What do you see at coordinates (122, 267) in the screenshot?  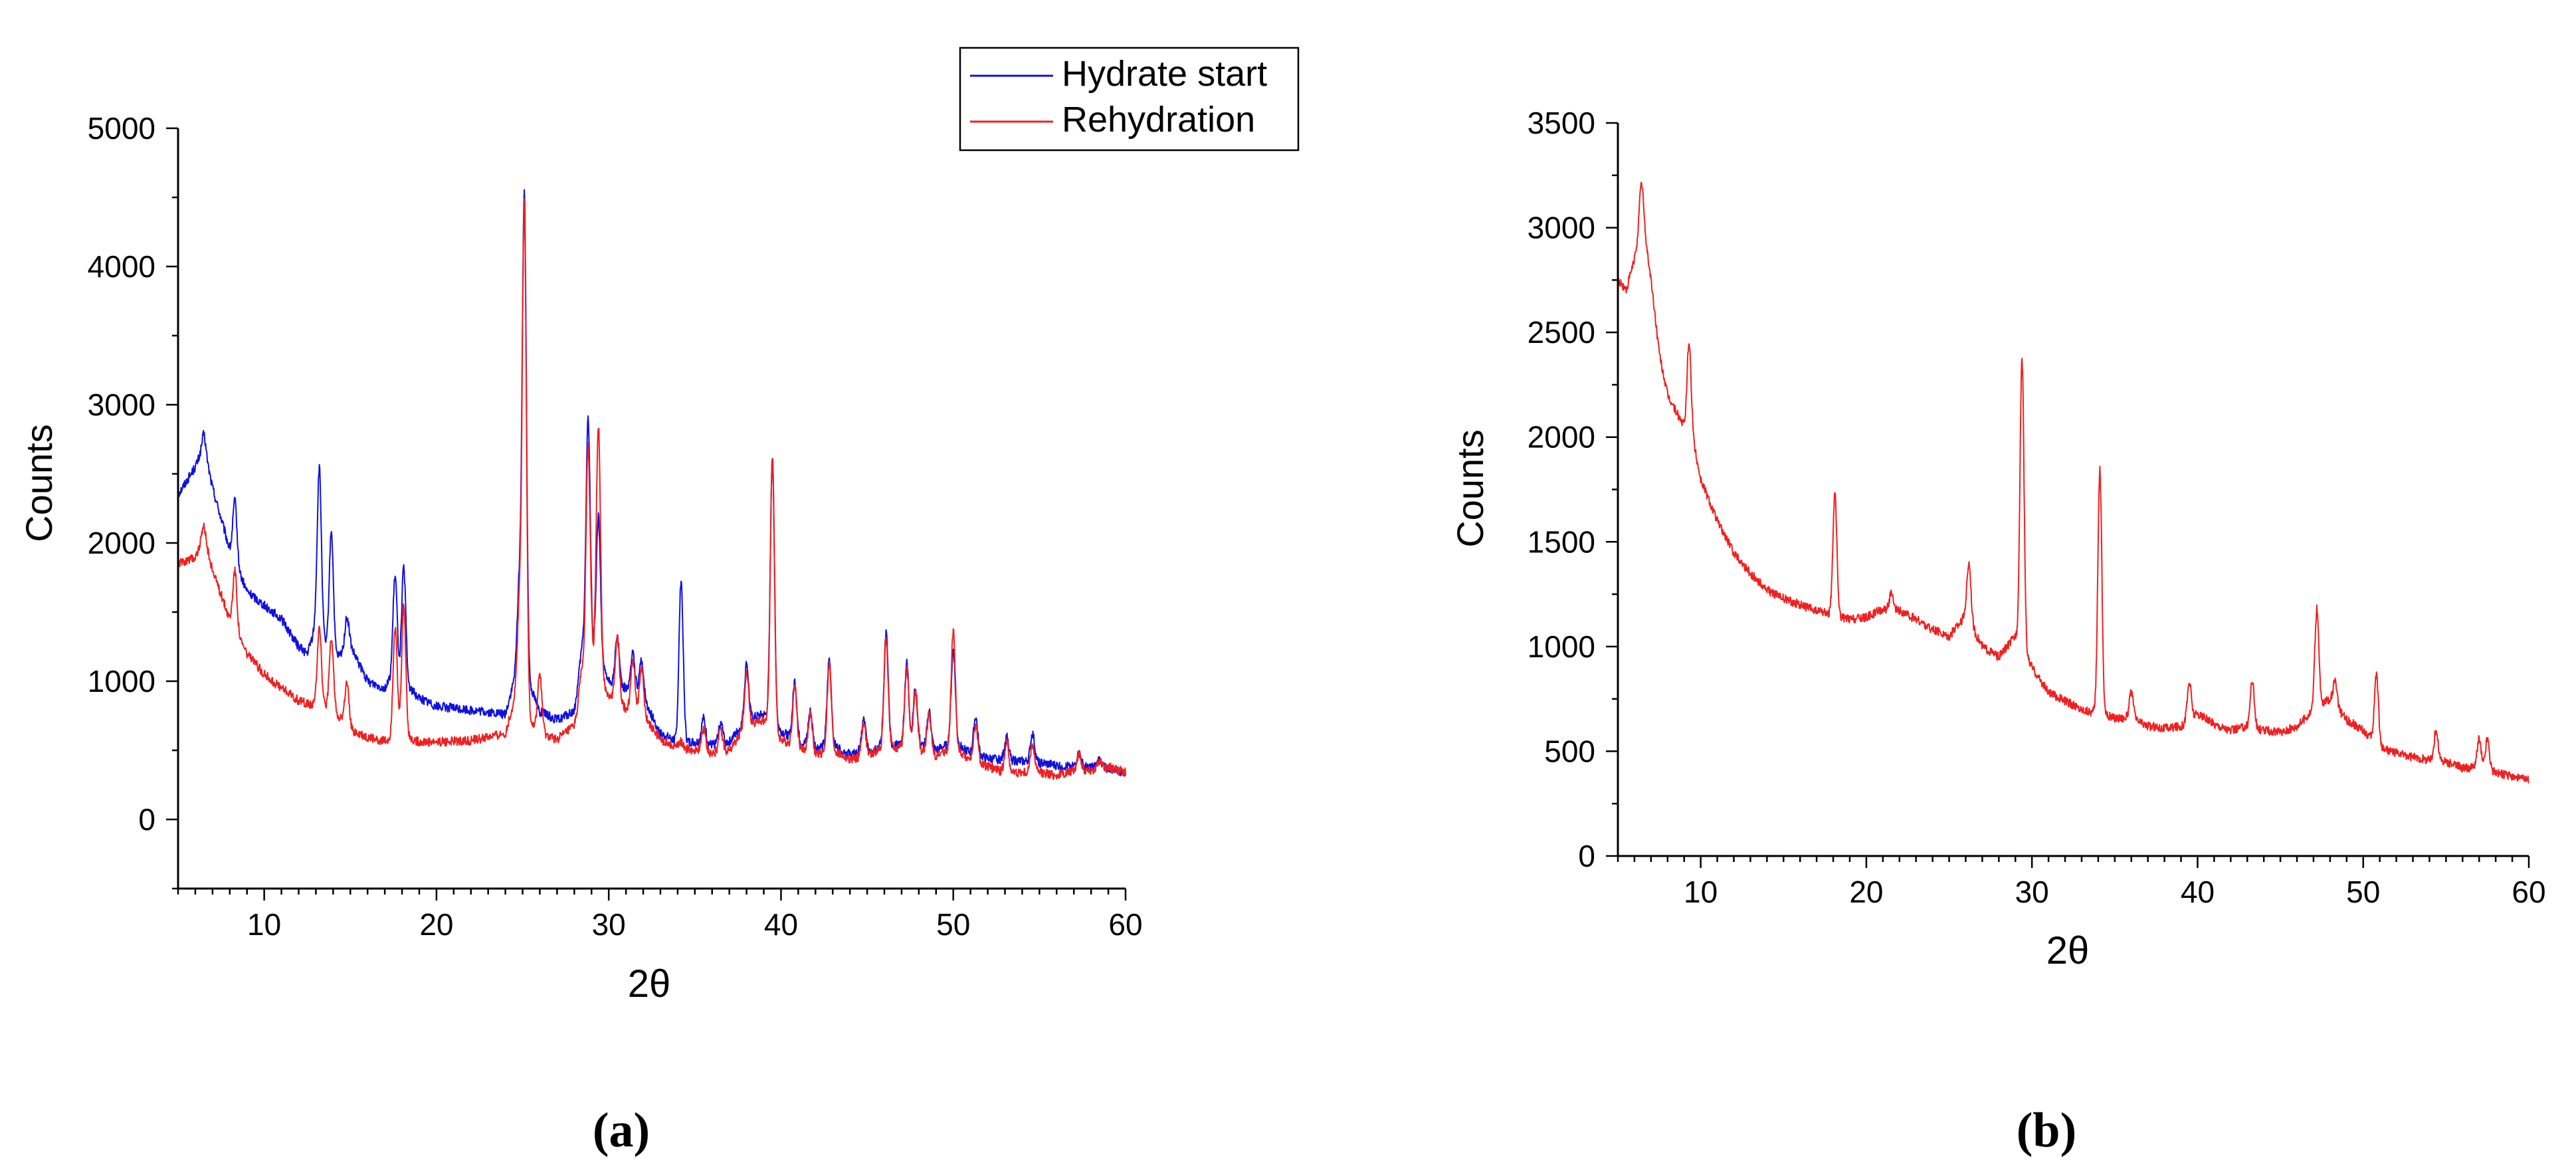 I see `y-tick-label: 4000` at bounding box center [122, 267].